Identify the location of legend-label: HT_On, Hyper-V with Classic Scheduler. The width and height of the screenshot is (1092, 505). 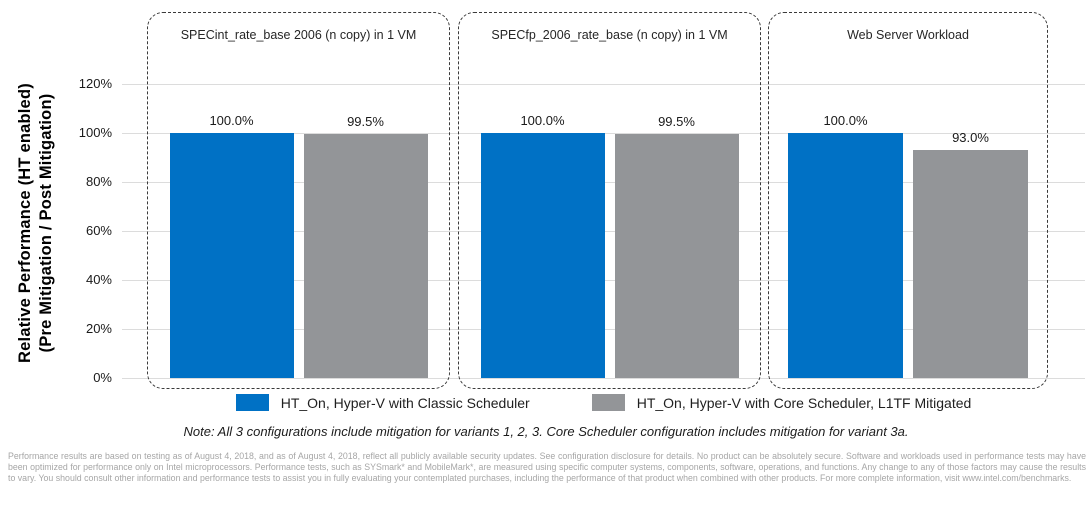
(405, 402).